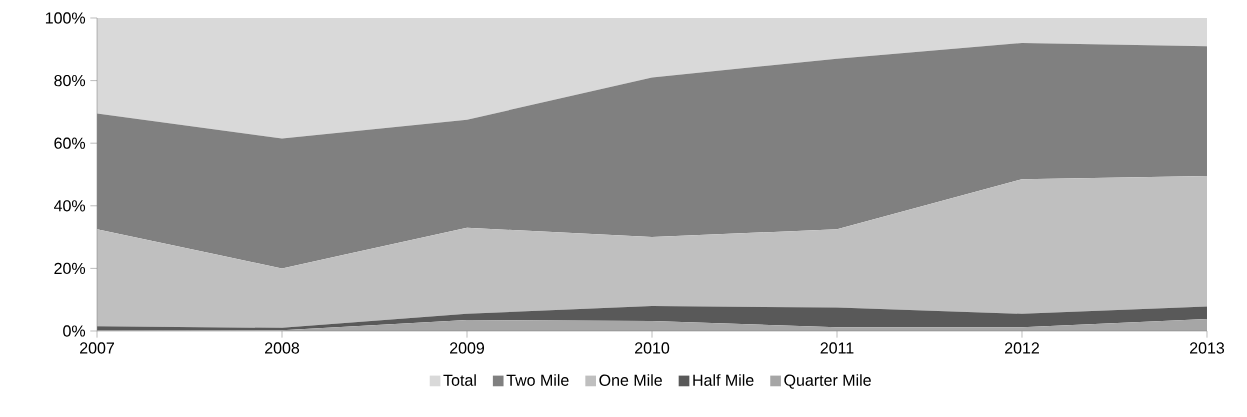 The width and height of the screenshot is (1247, 417). Describe the element at coordinates (282, 348) in the screenshot. I see `x-tick-label: 2008` at that location.